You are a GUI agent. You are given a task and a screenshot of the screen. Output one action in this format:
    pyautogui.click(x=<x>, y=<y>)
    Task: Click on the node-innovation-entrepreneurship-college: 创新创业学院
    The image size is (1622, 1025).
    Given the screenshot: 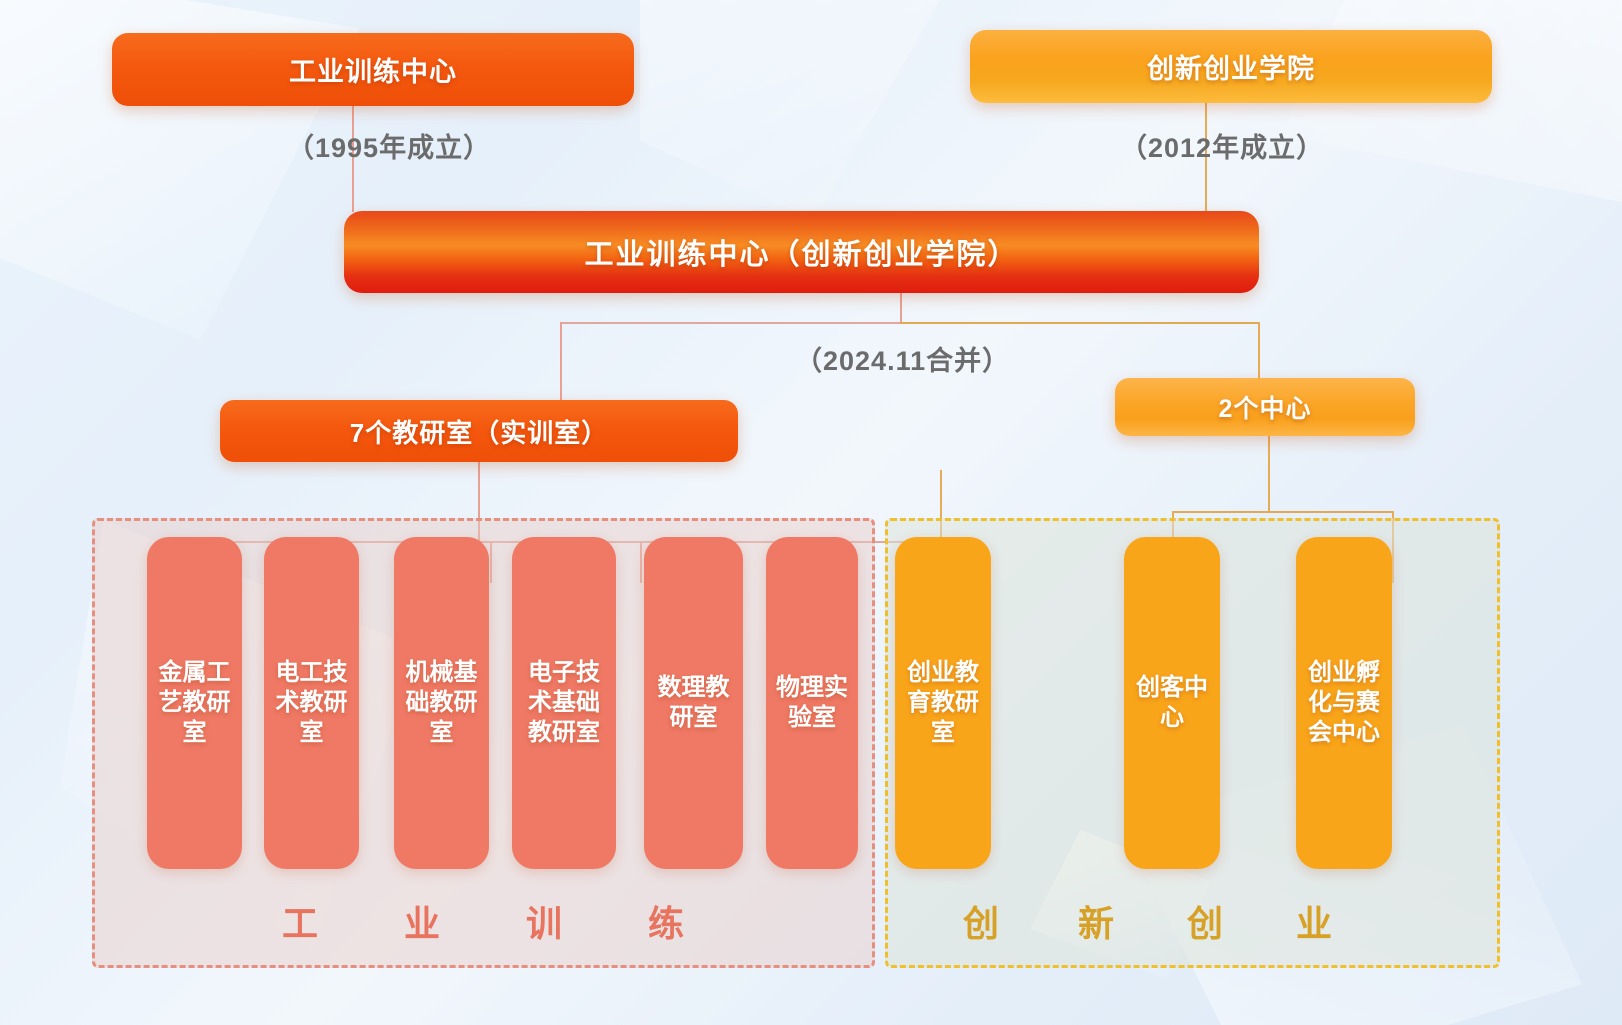 What is the action you would take?
    pyautogui.click(x=1231, y=66)
    